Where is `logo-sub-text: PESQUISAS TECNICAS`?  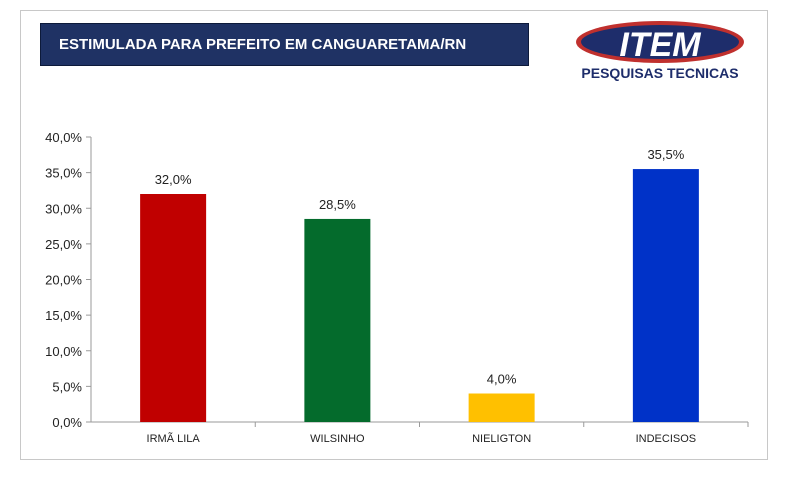 logo-sub-text: PESQUISAS TECNICAS is located at coordinates (659, 73).